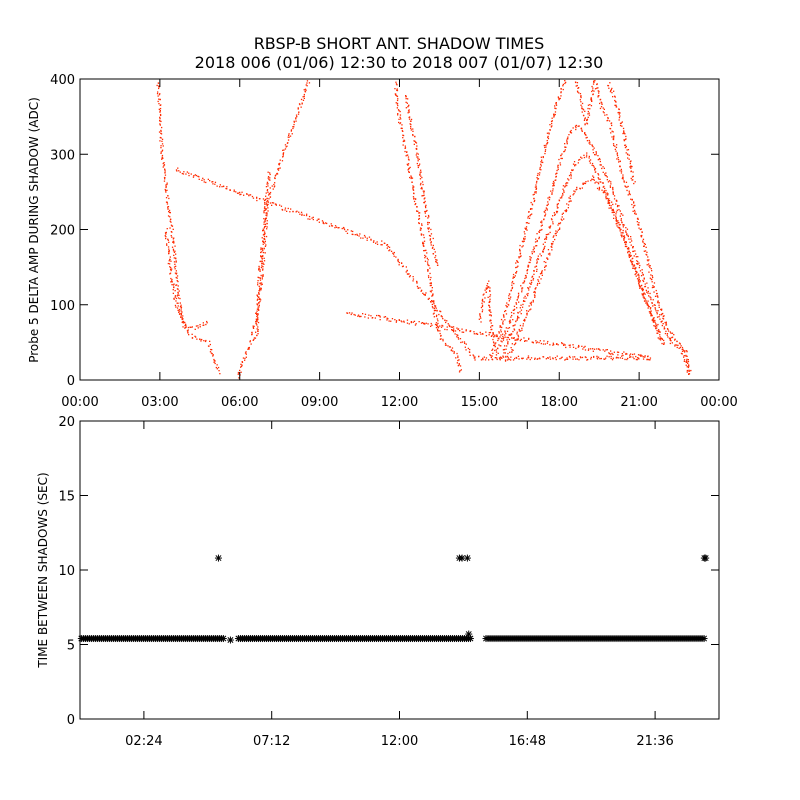  Describe the element at coordinates (71, 646) in the screenshot. I see `y-tick-label: 5` at that location.